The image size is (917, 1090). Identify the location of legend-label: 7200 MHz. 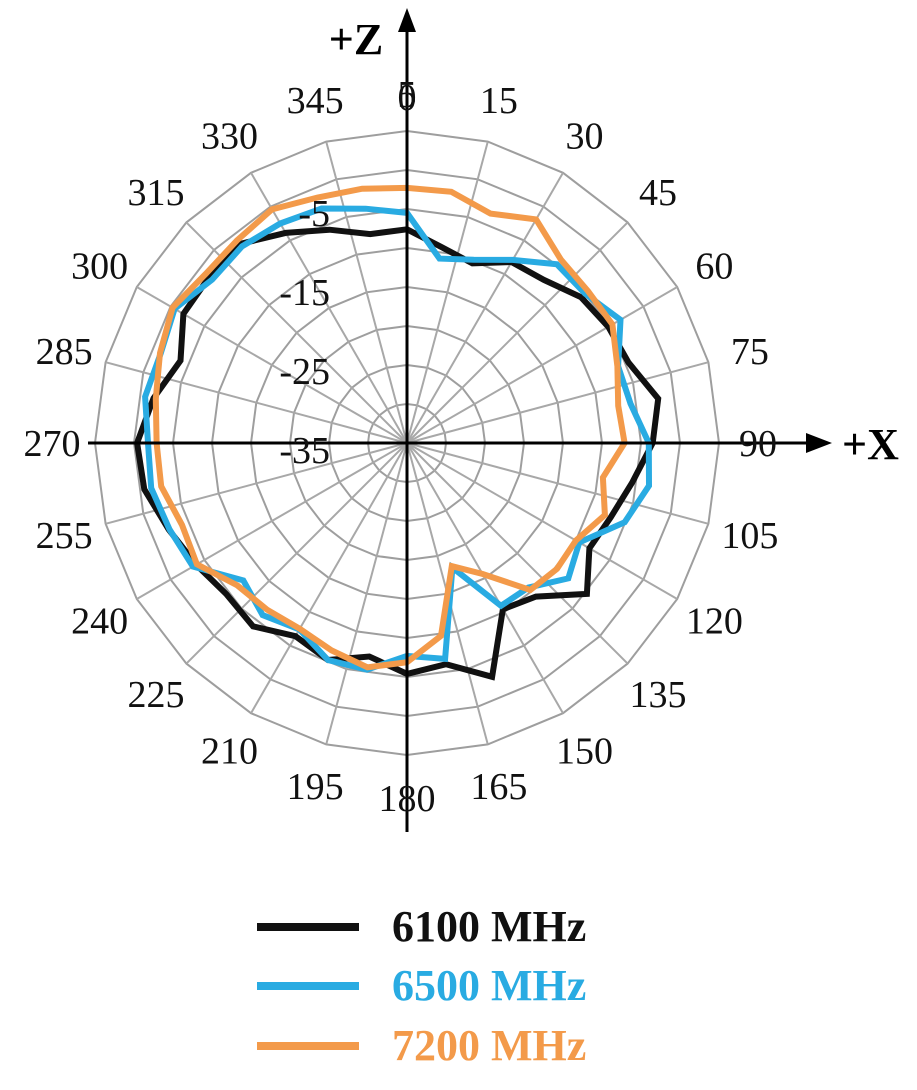
(489, 1045).